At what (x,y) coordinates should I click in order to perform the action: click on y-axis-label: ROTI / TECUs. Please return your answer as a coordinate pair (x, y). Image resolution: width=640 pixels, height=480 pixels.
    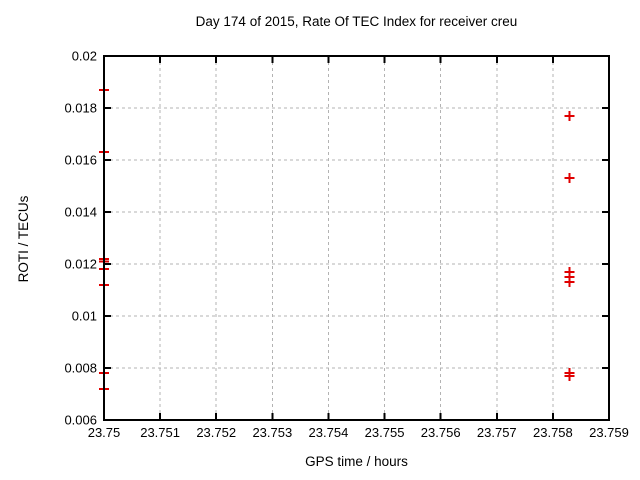
    Looking at the image, I should click on (23, 239).